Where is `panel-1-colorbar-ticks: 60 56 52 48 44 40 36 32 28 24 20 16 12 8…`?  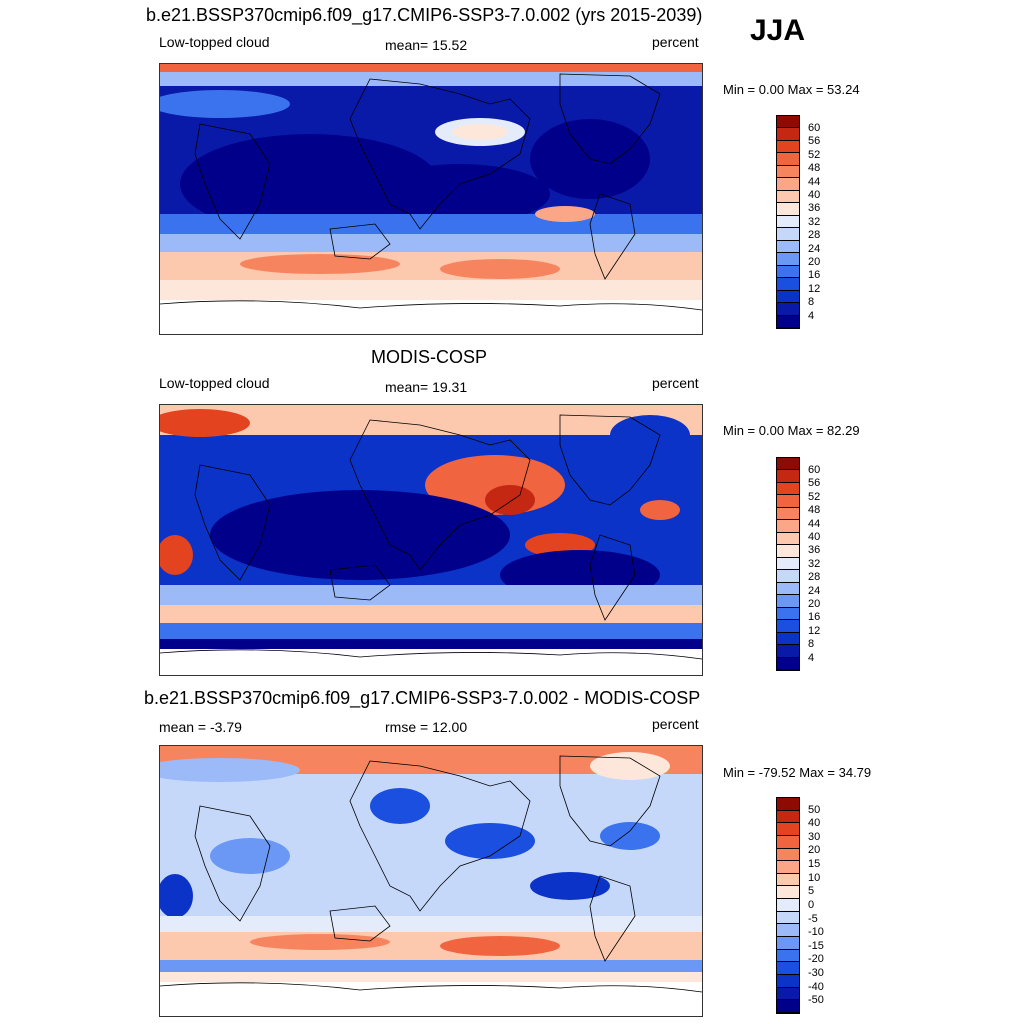
panel-1-colorbar-ticks: 60 56 52 48 44 40 36 32 28 24 20 16 12 8… is located at coordinates (828, 221).